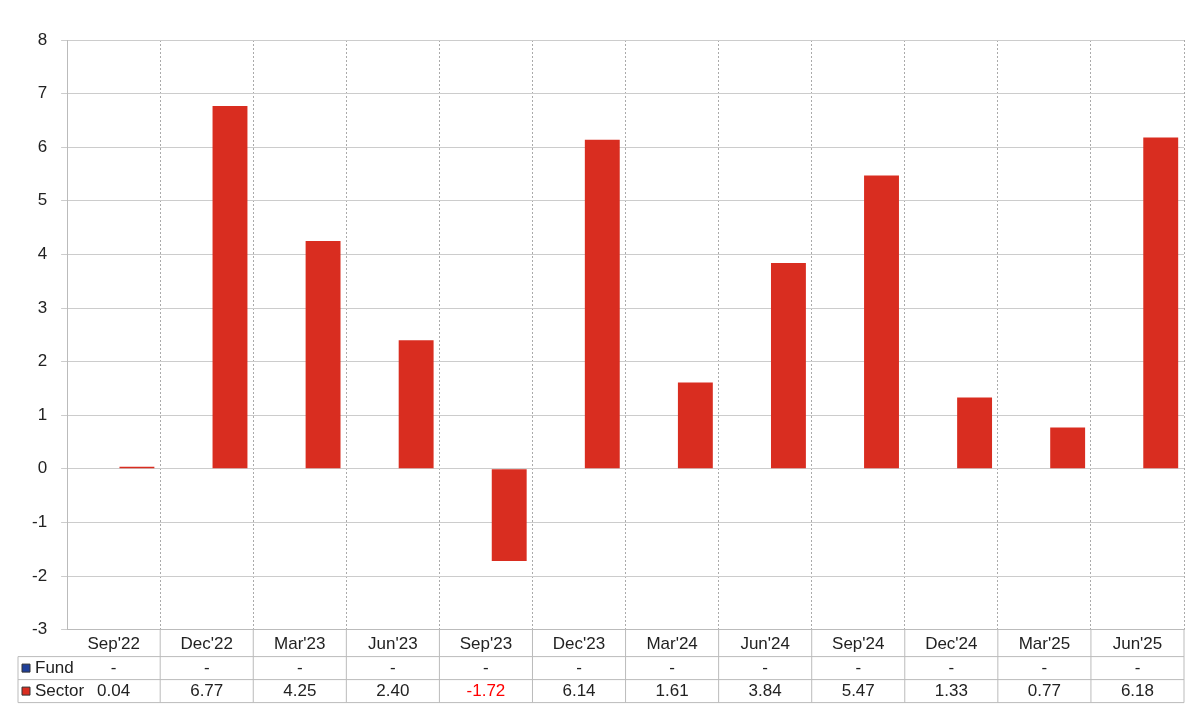 The width and height of the screenshot is (1200, 720). I want to click on legend-label: Sector, so click(60, 690).